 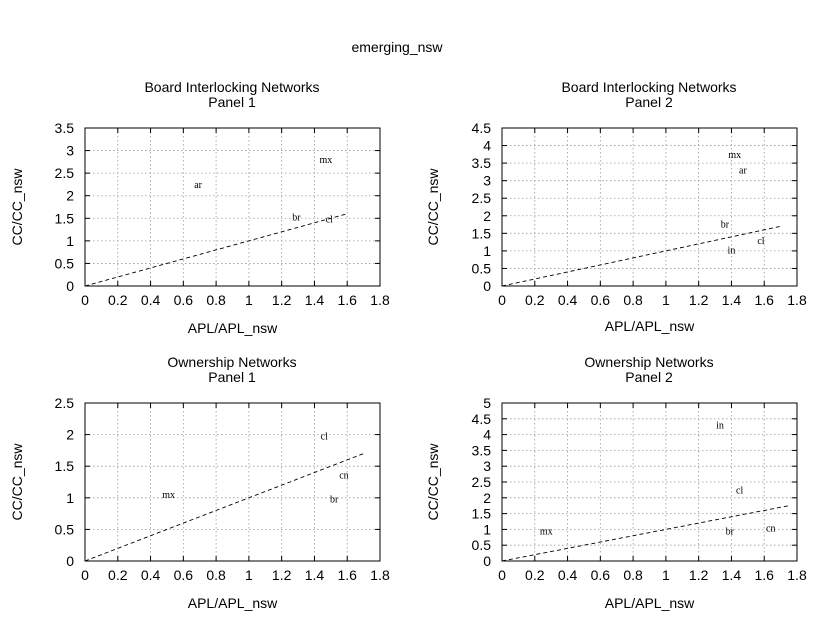 I want to click on point-label-cn: cn, so click(x=343, y=476).